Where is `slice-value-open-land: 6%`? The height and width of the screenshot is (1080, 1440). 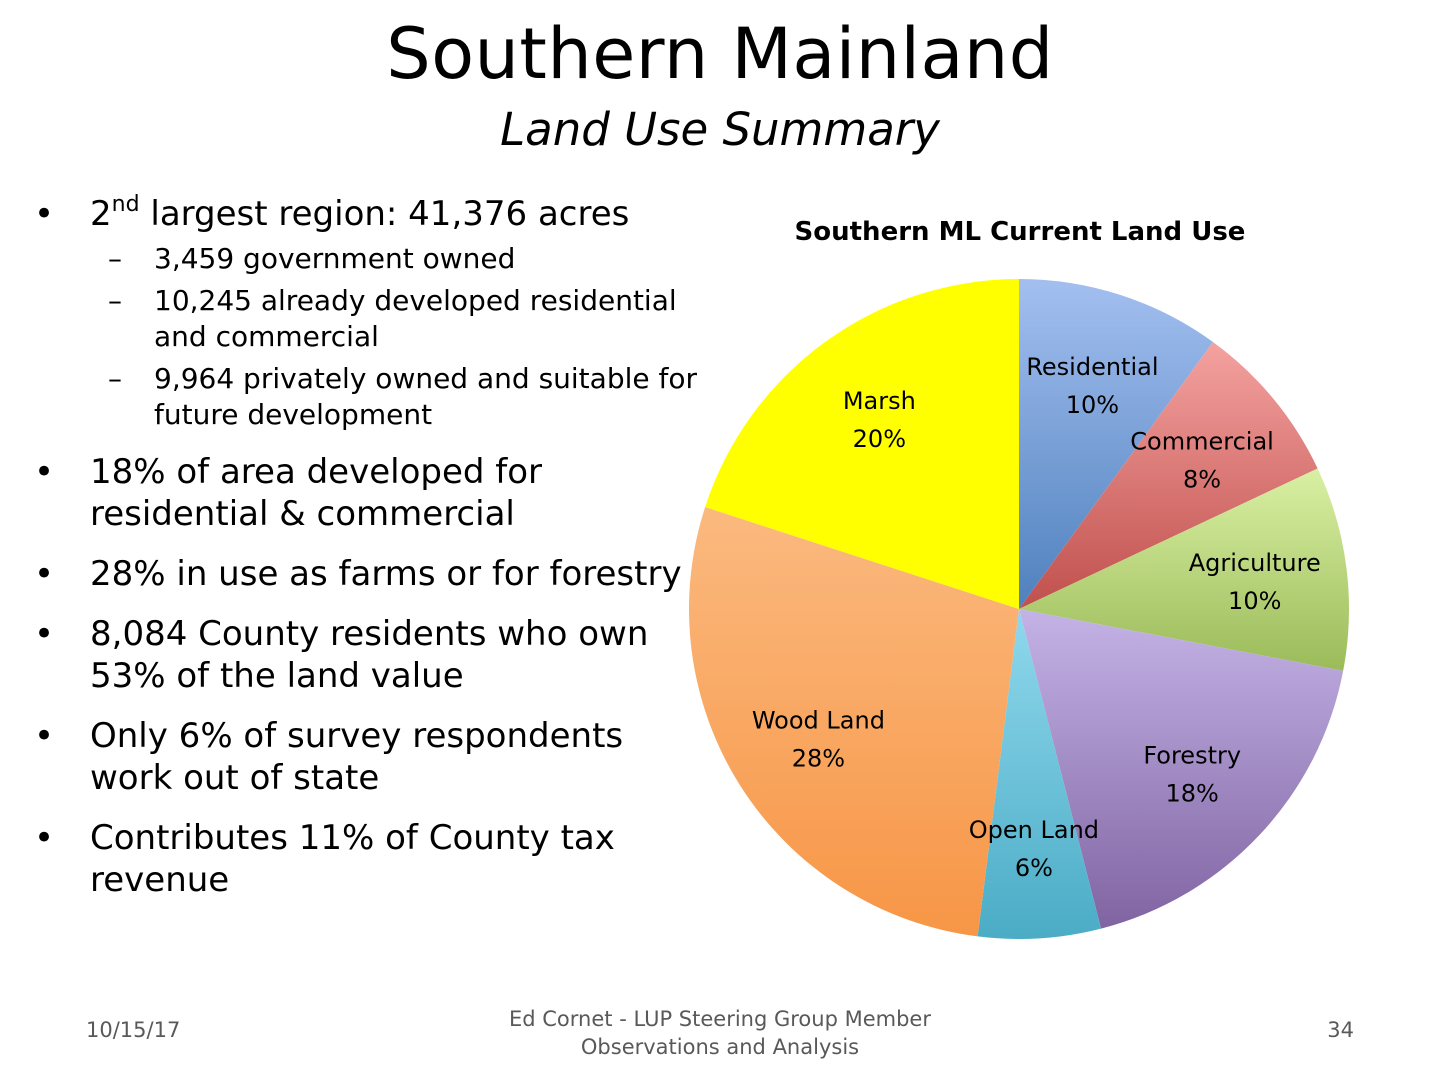
slice-value-open-land: 6% is located at coordinates (1034, 868).